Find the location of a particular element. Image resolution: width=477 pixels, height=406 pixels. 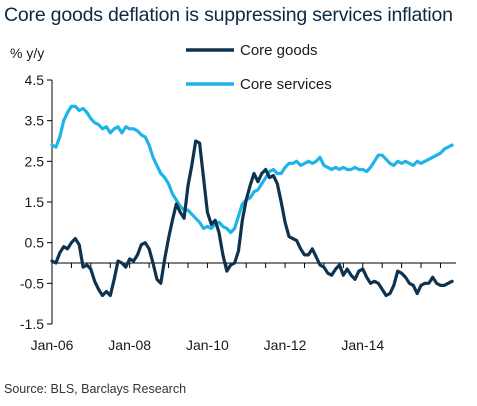

y-axis-unit-label: % y/y is located at coordinates (27, 53).